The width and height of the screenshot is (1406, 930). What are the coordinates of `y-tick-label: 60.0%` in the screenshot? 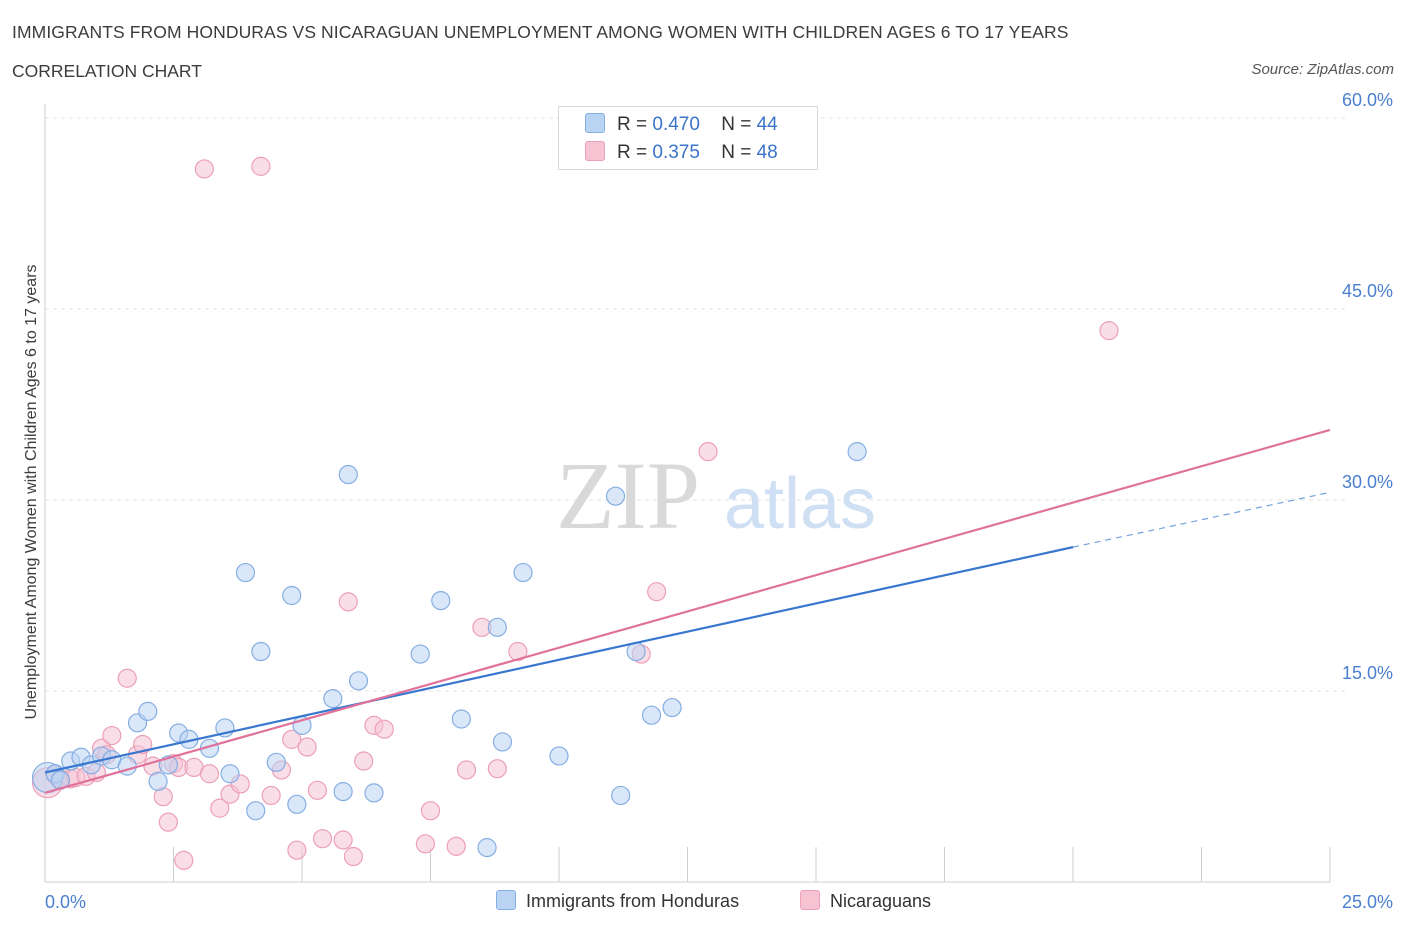 It's located at (1367, 100).